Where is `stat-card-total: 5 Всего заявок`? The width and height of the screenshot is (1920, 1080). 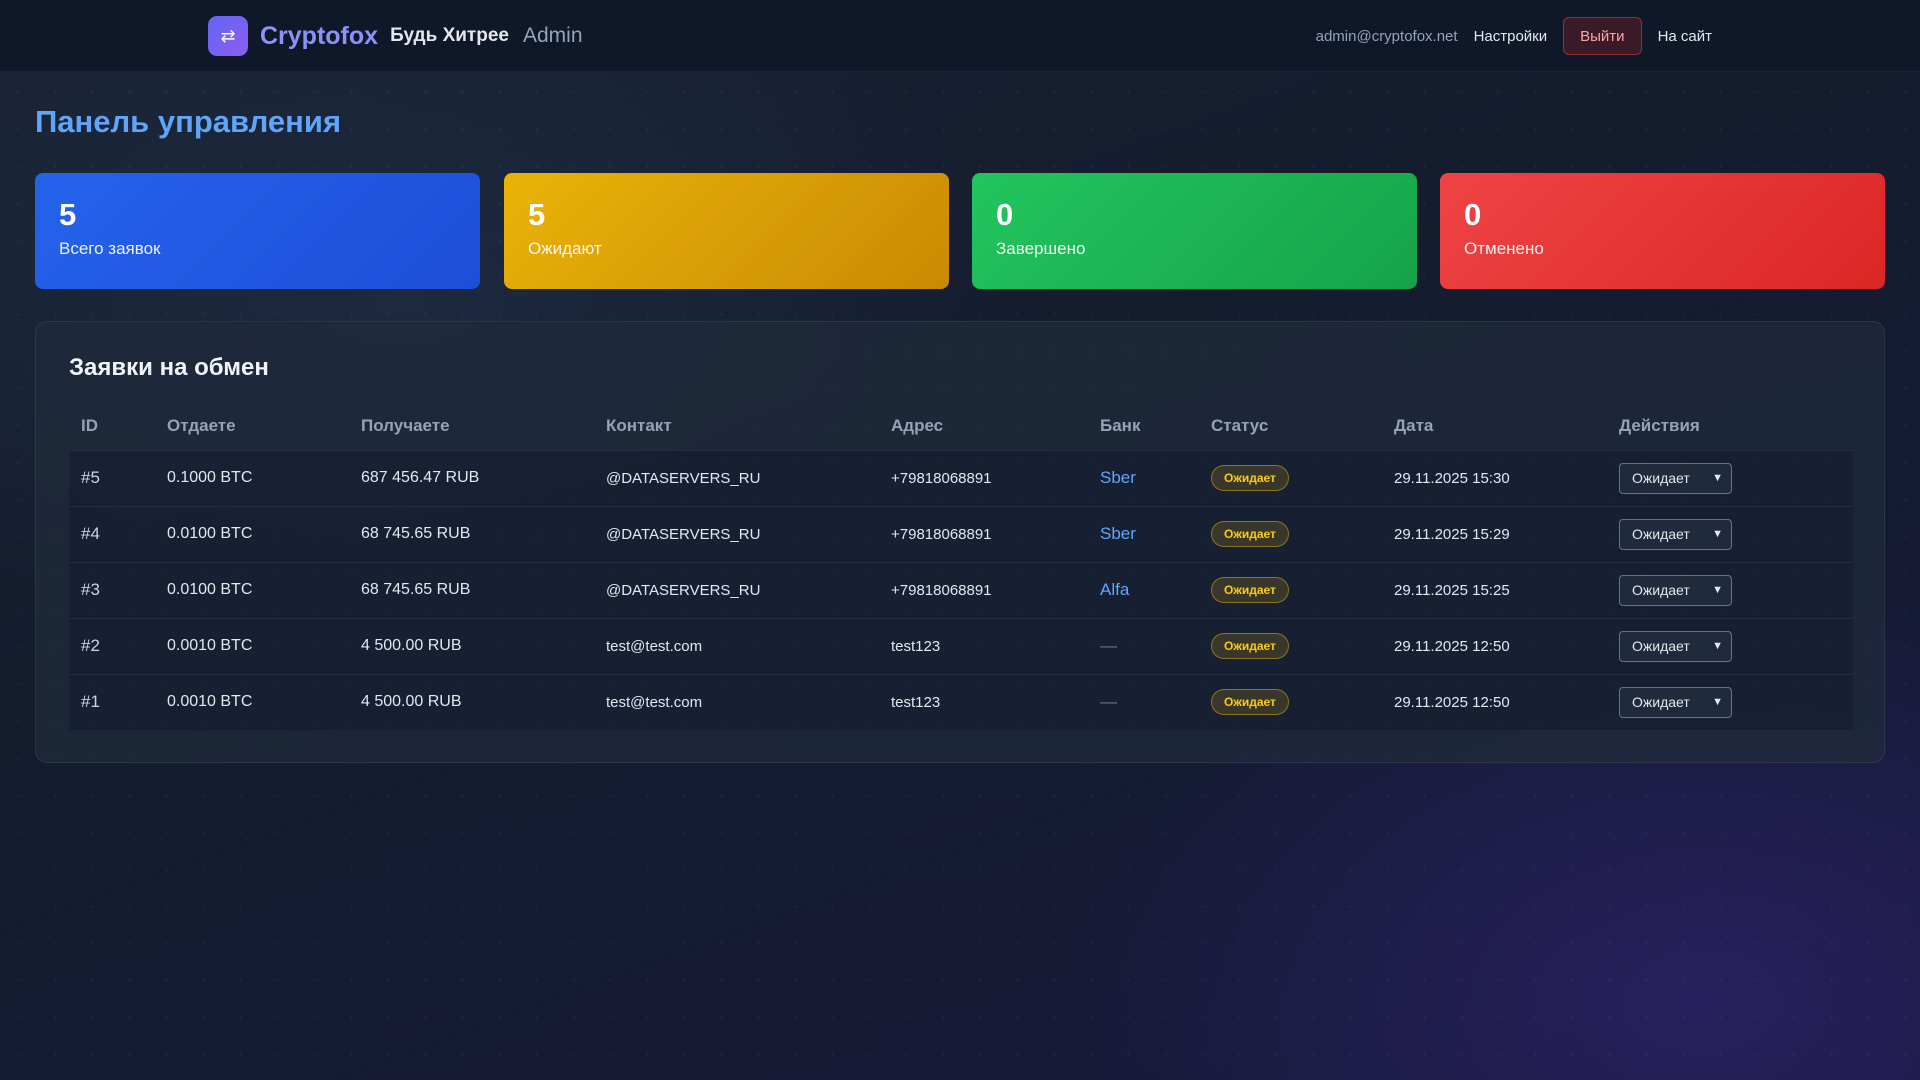
stat-card-total: 5 Всего заявок is located at coordinates (257, 231).